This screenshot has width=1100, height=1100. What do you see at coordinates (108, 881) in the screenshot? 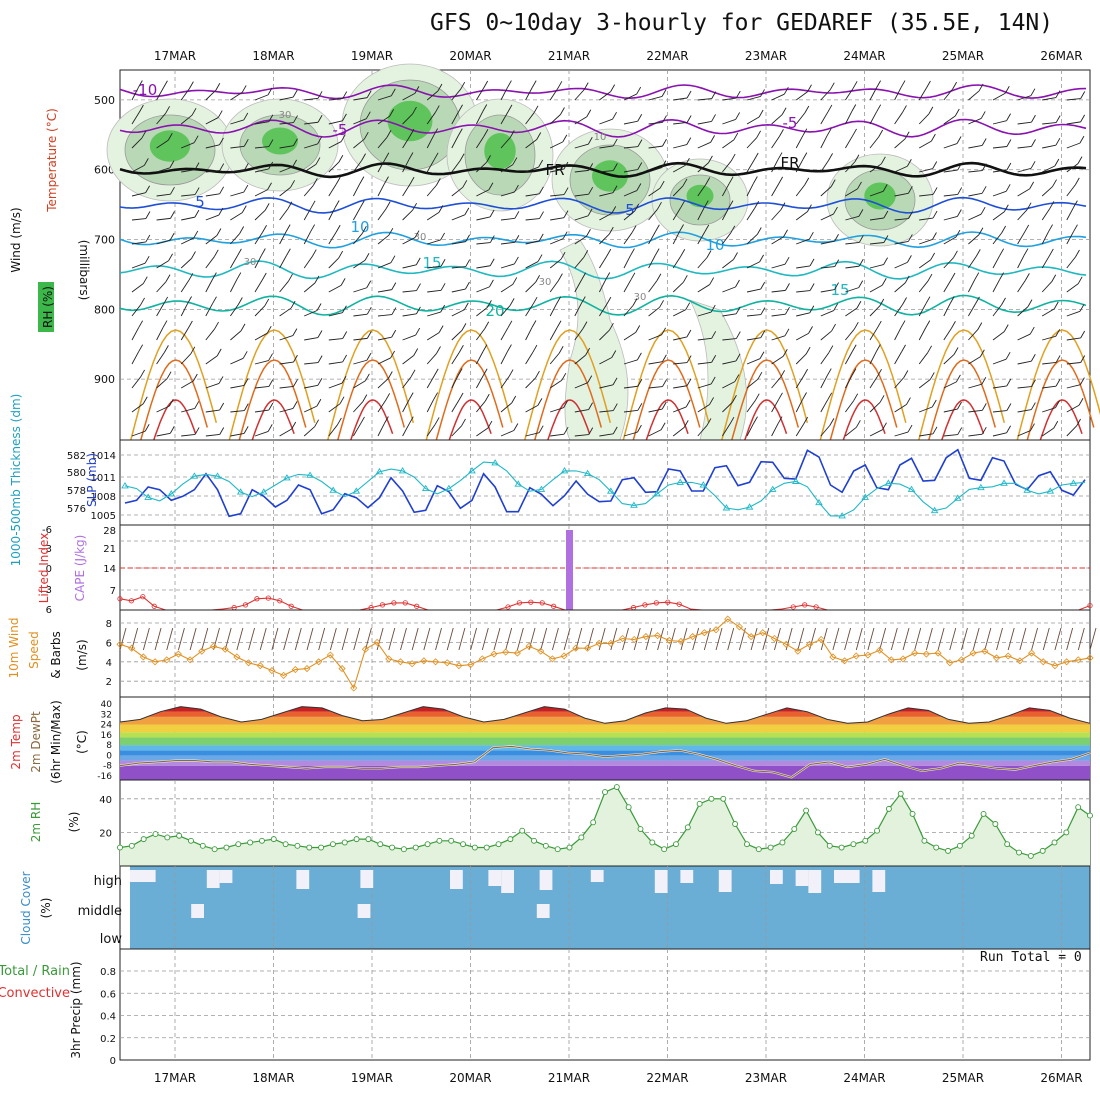
I see `cloud-level-label: high` at bounding box center [108, 881].